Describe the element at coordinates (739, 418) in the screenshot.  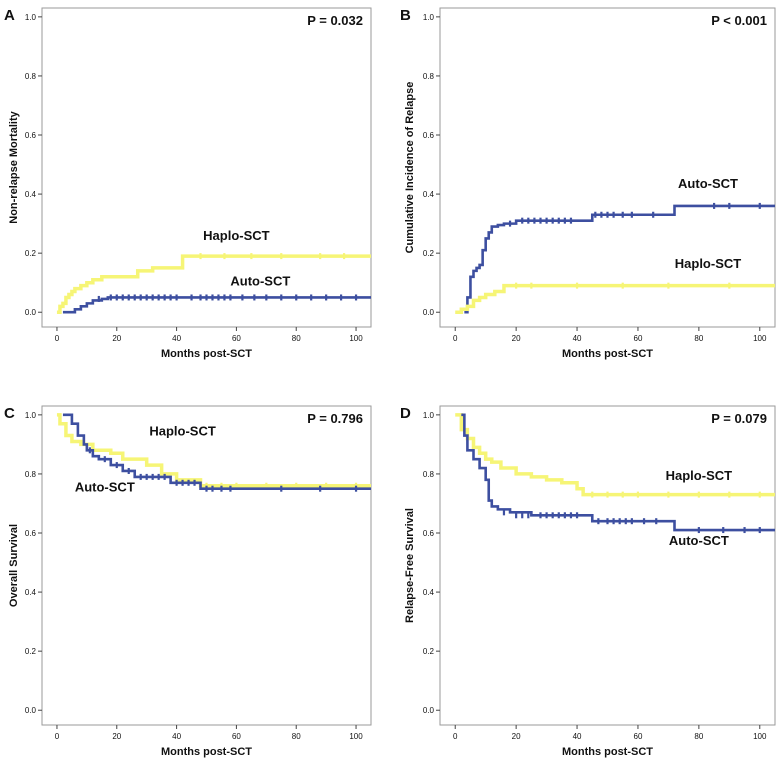
I see `p-value: P = 0.079` at that location.